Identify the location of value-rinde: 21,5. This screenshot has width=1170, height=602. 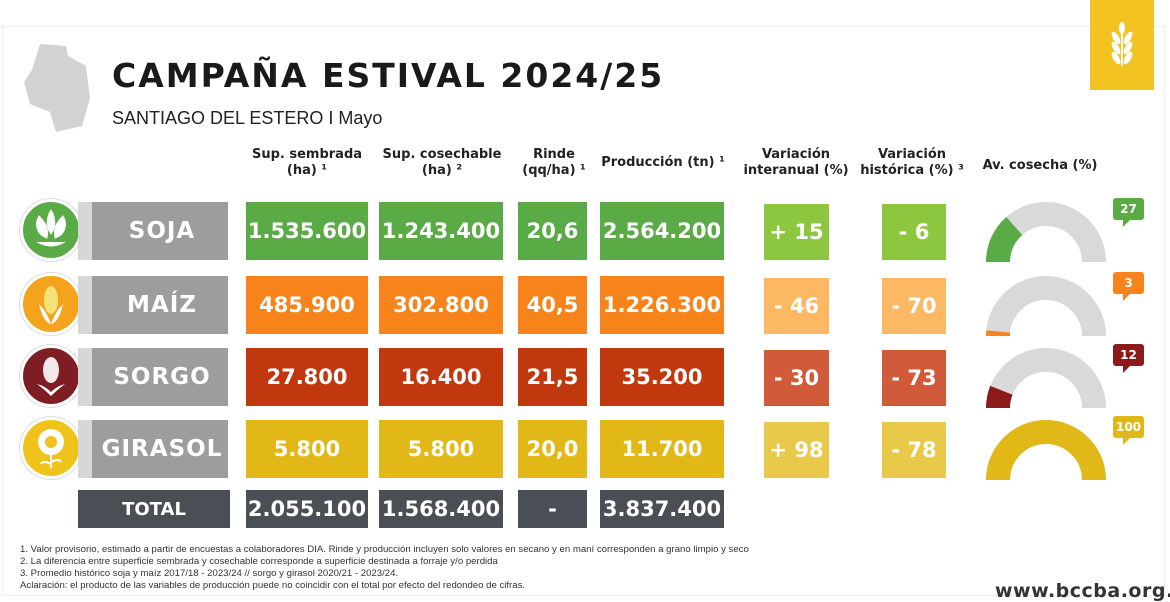
(552, 377).